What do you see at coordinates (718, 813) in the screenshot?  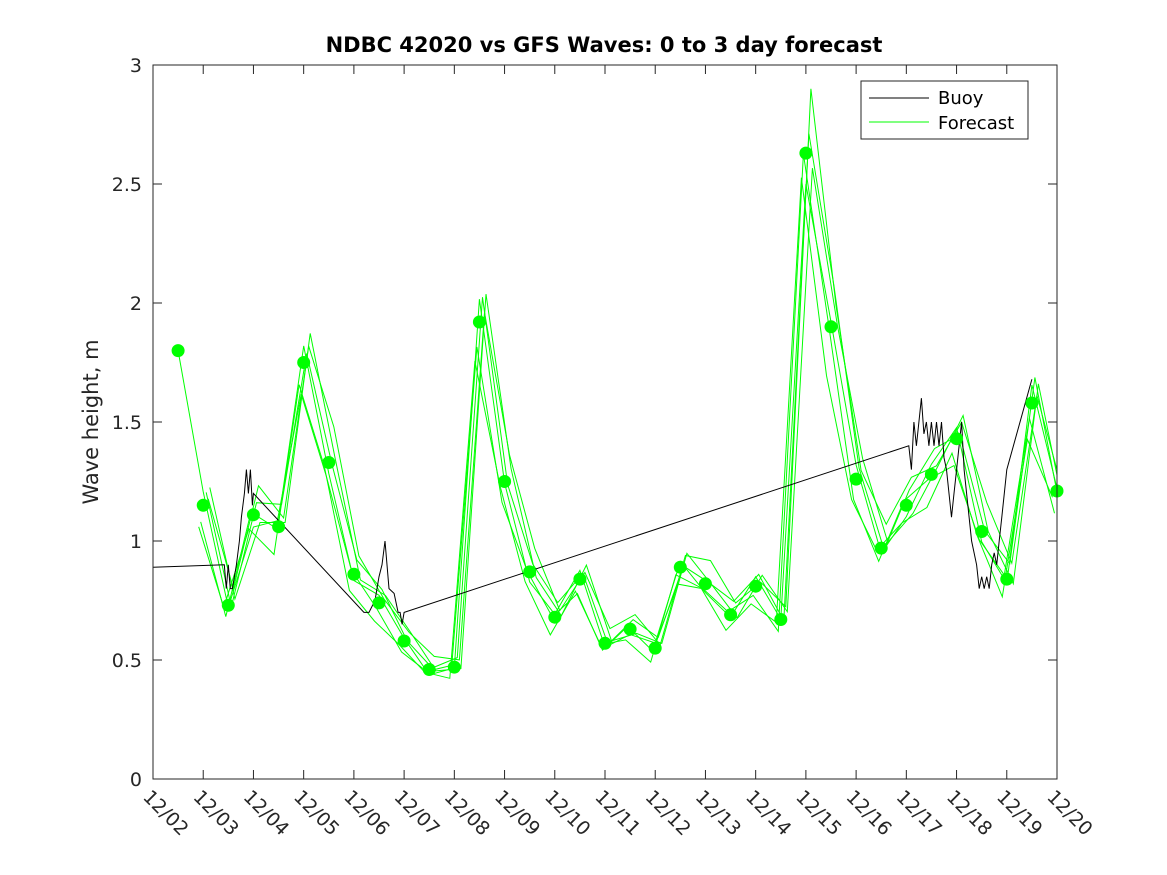 I see `x-tick-label: 12/13` at bounding box center [718, 813].